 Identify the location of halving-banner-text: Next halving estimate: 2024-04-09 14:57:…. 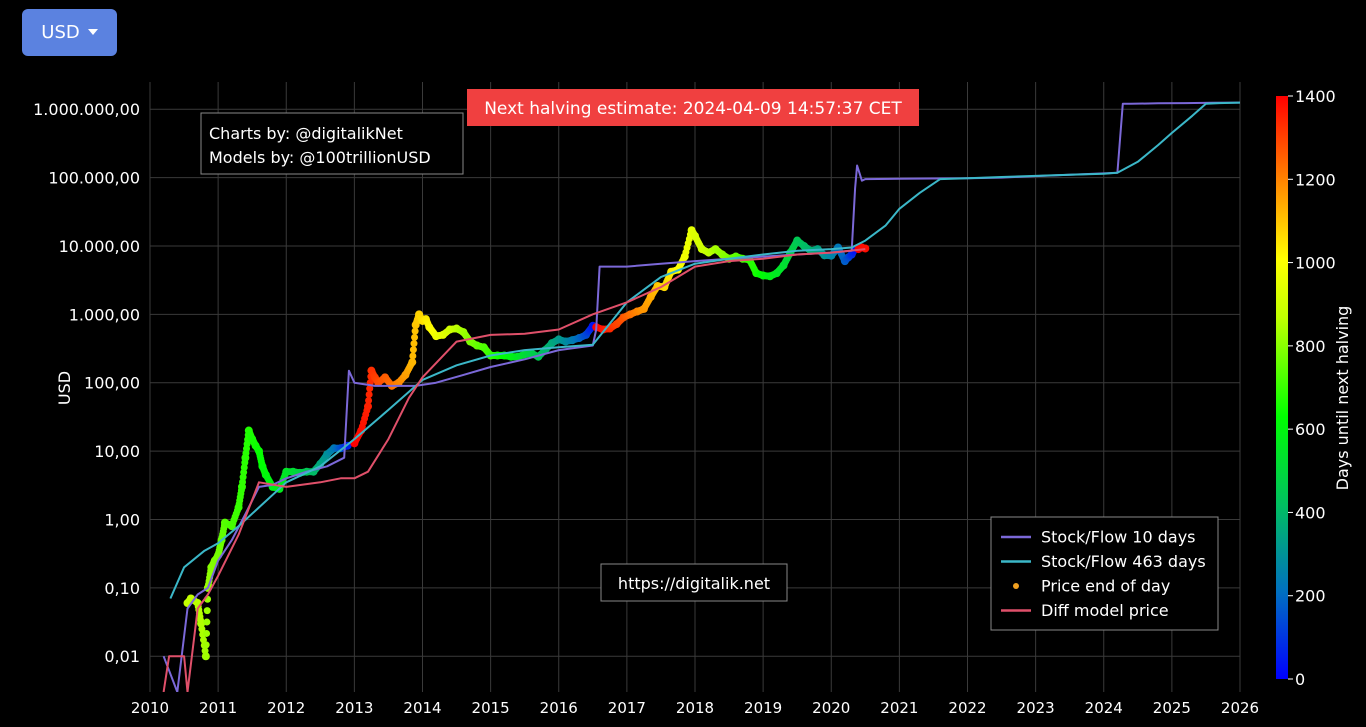
(693, 109).